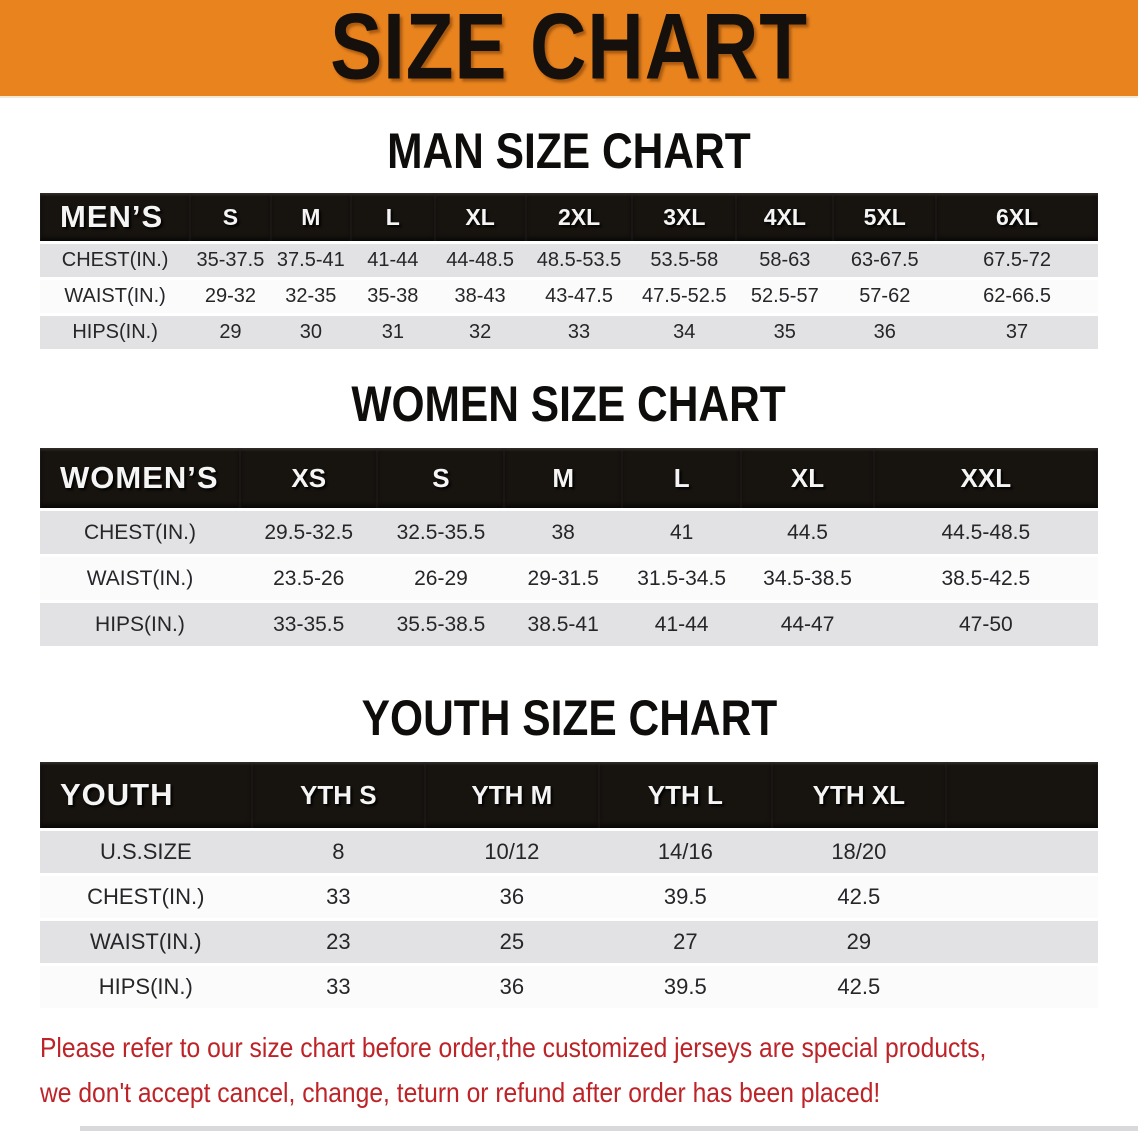 Image resolution: width=1138 pixels, height=1132 pixels. What do you see at coordinates (563, 578) in the screenshot?
I see `value-cell: 29-31.5` at bounding box center [563, 578].